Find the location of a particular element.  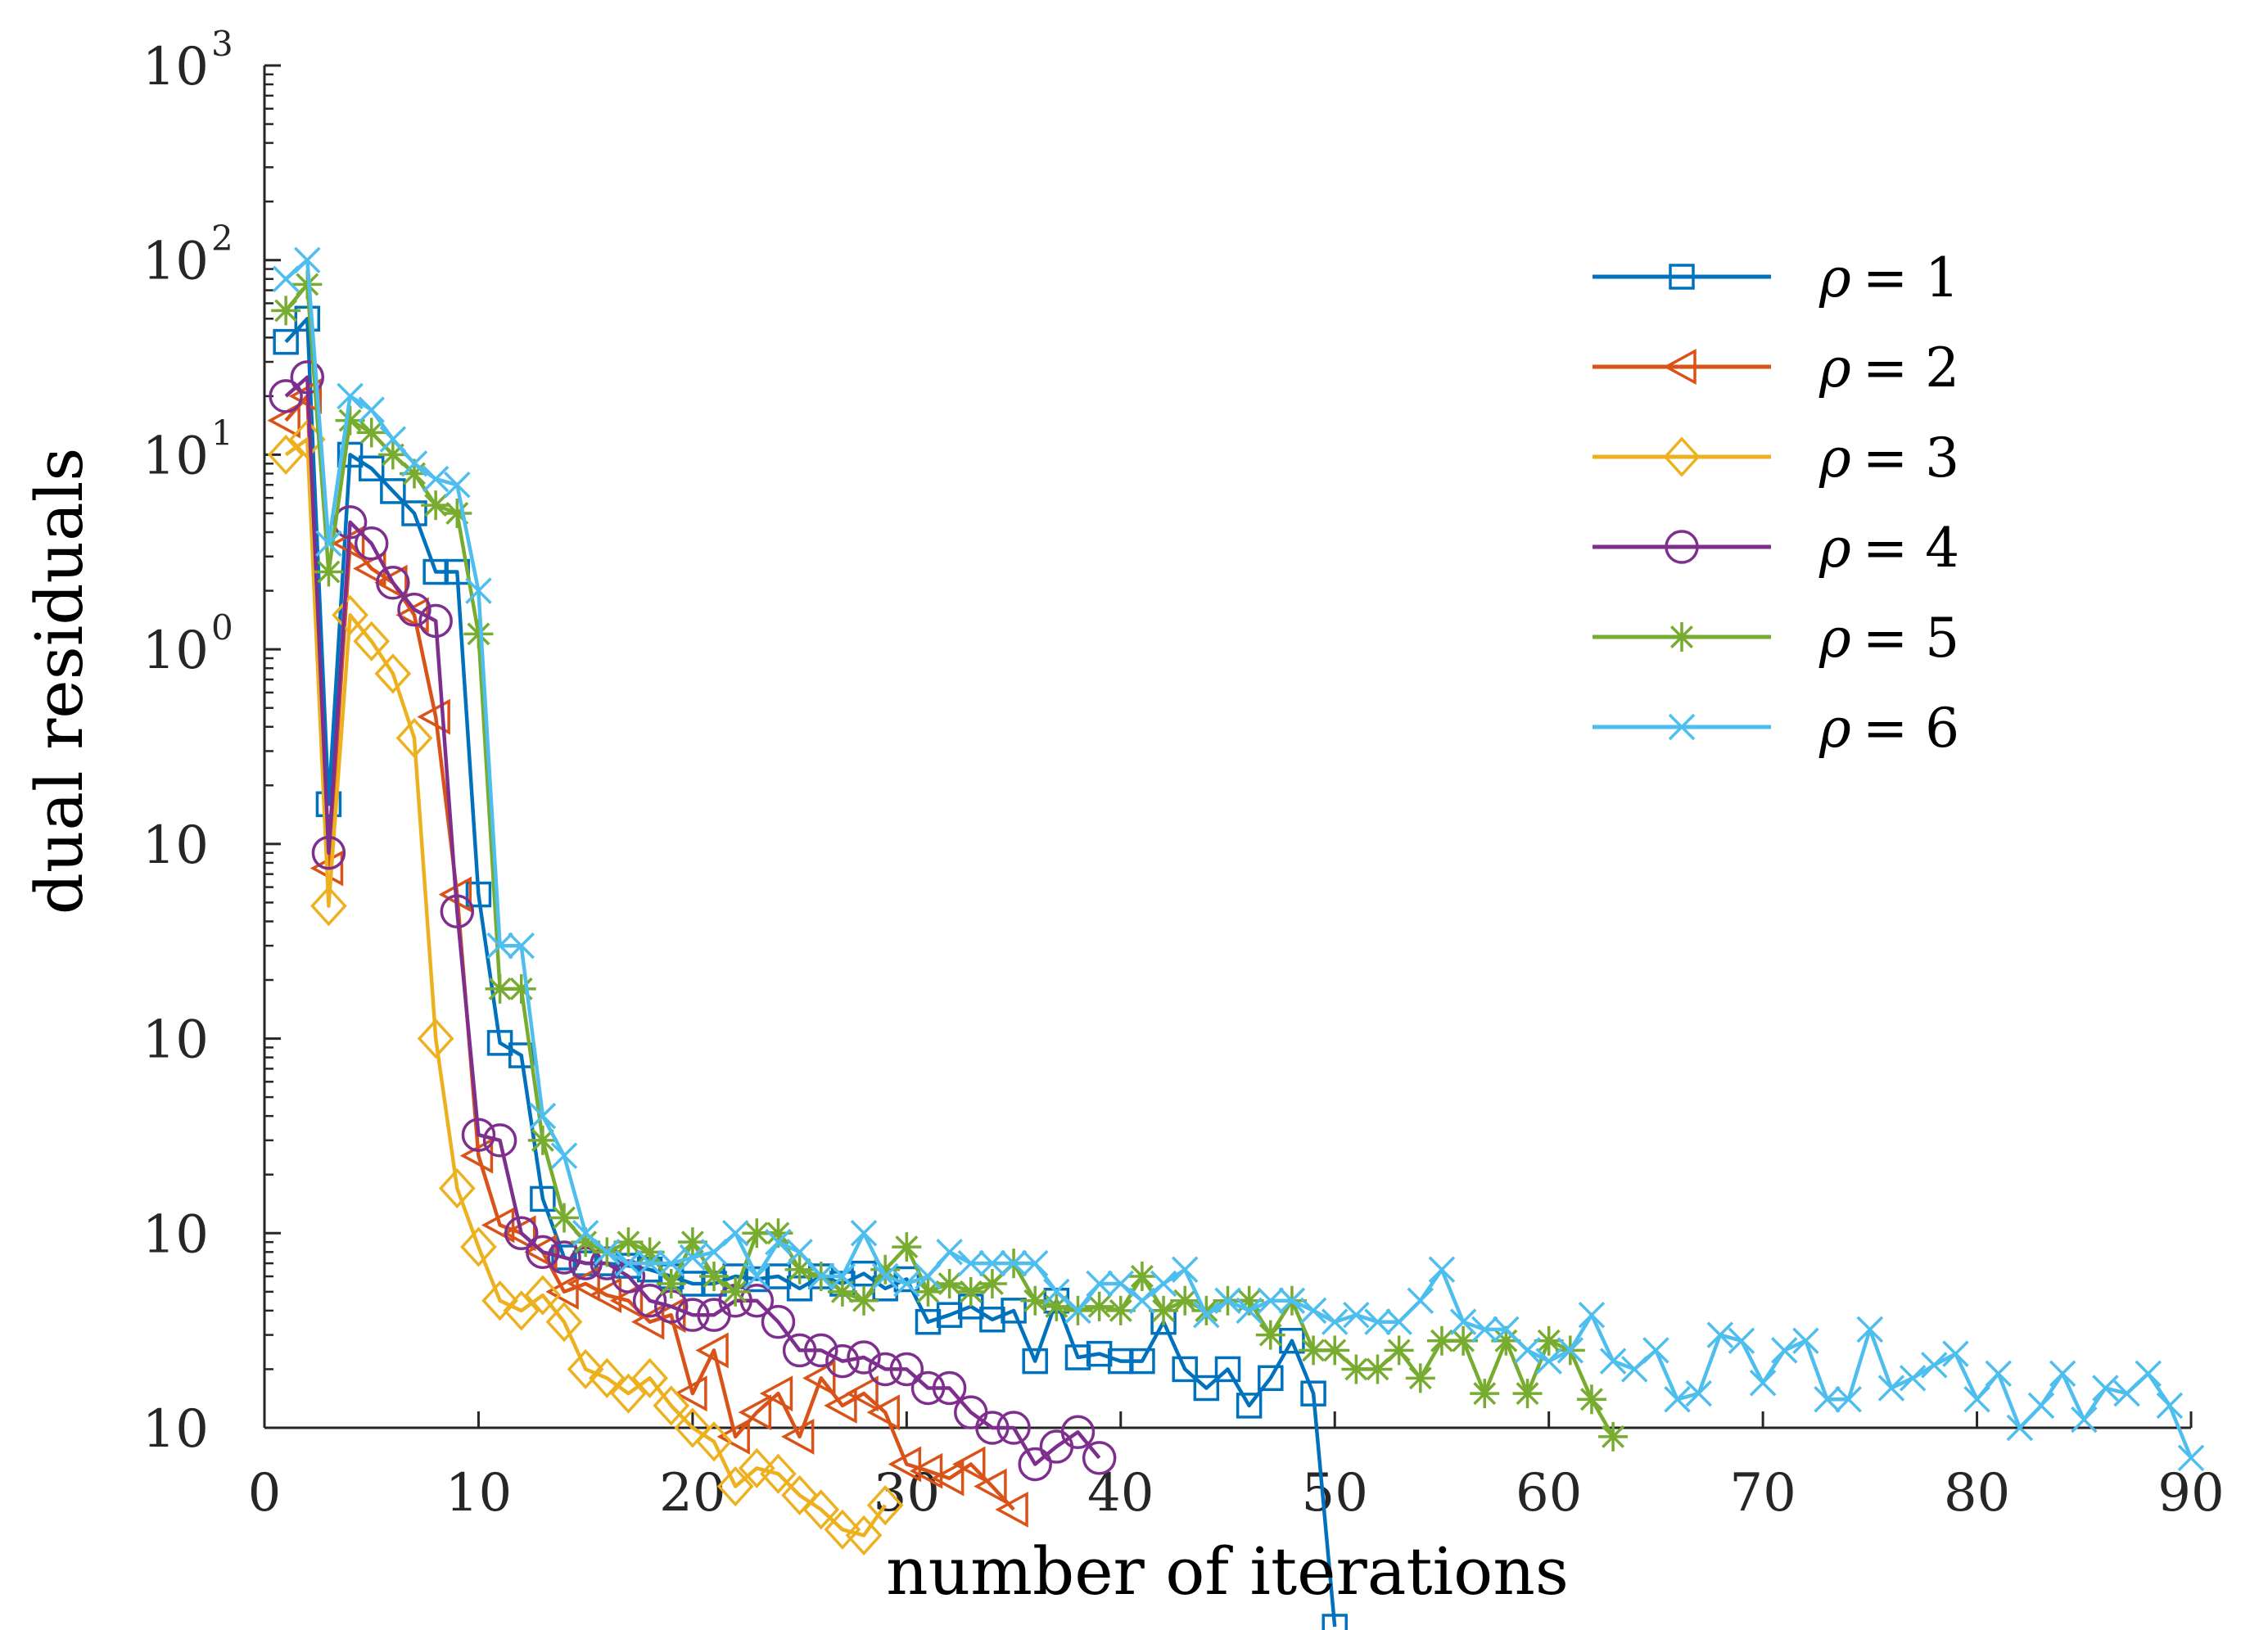

legend: ρ = 1ρ = 2ρ = 3ρ = 4ρ = 5ρ = 6 is located at coordinates (1776, 503).